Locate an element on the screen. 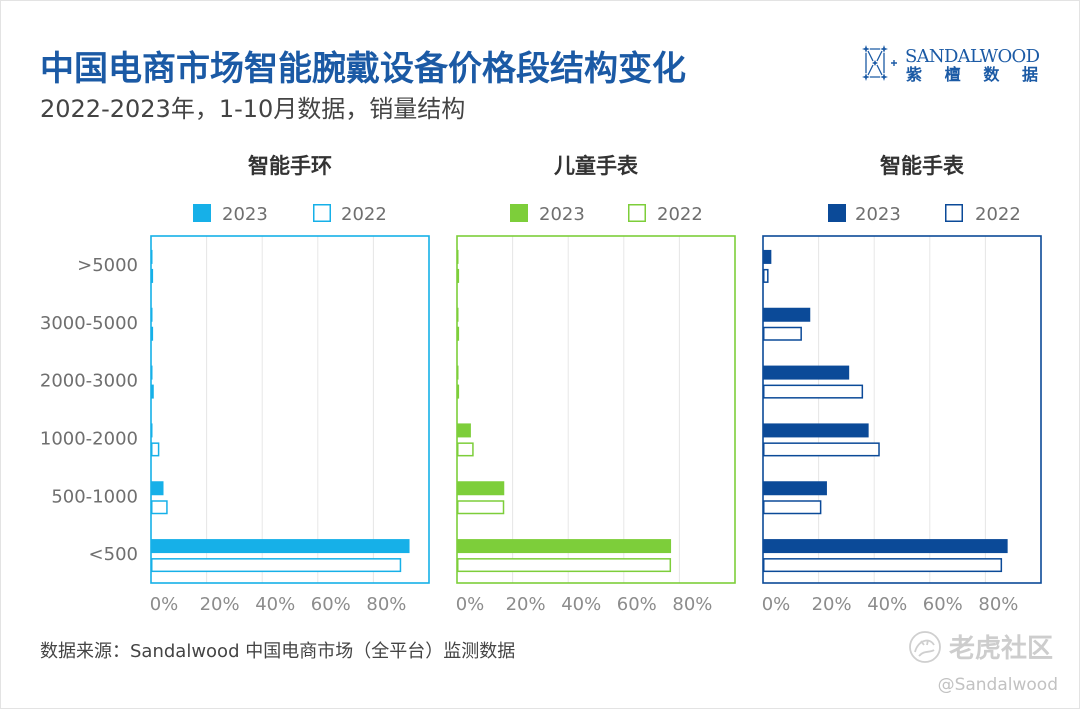  category-label: >5000 is located at coordinates (107, 265).